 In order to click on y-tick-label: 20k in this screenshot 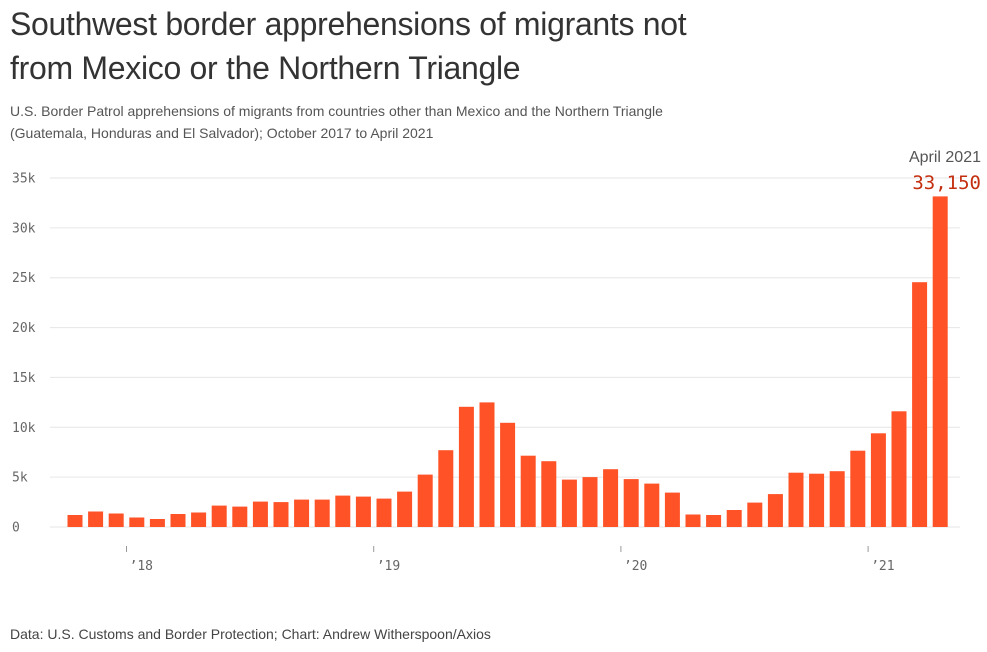, I will do `click(24, 328)`.